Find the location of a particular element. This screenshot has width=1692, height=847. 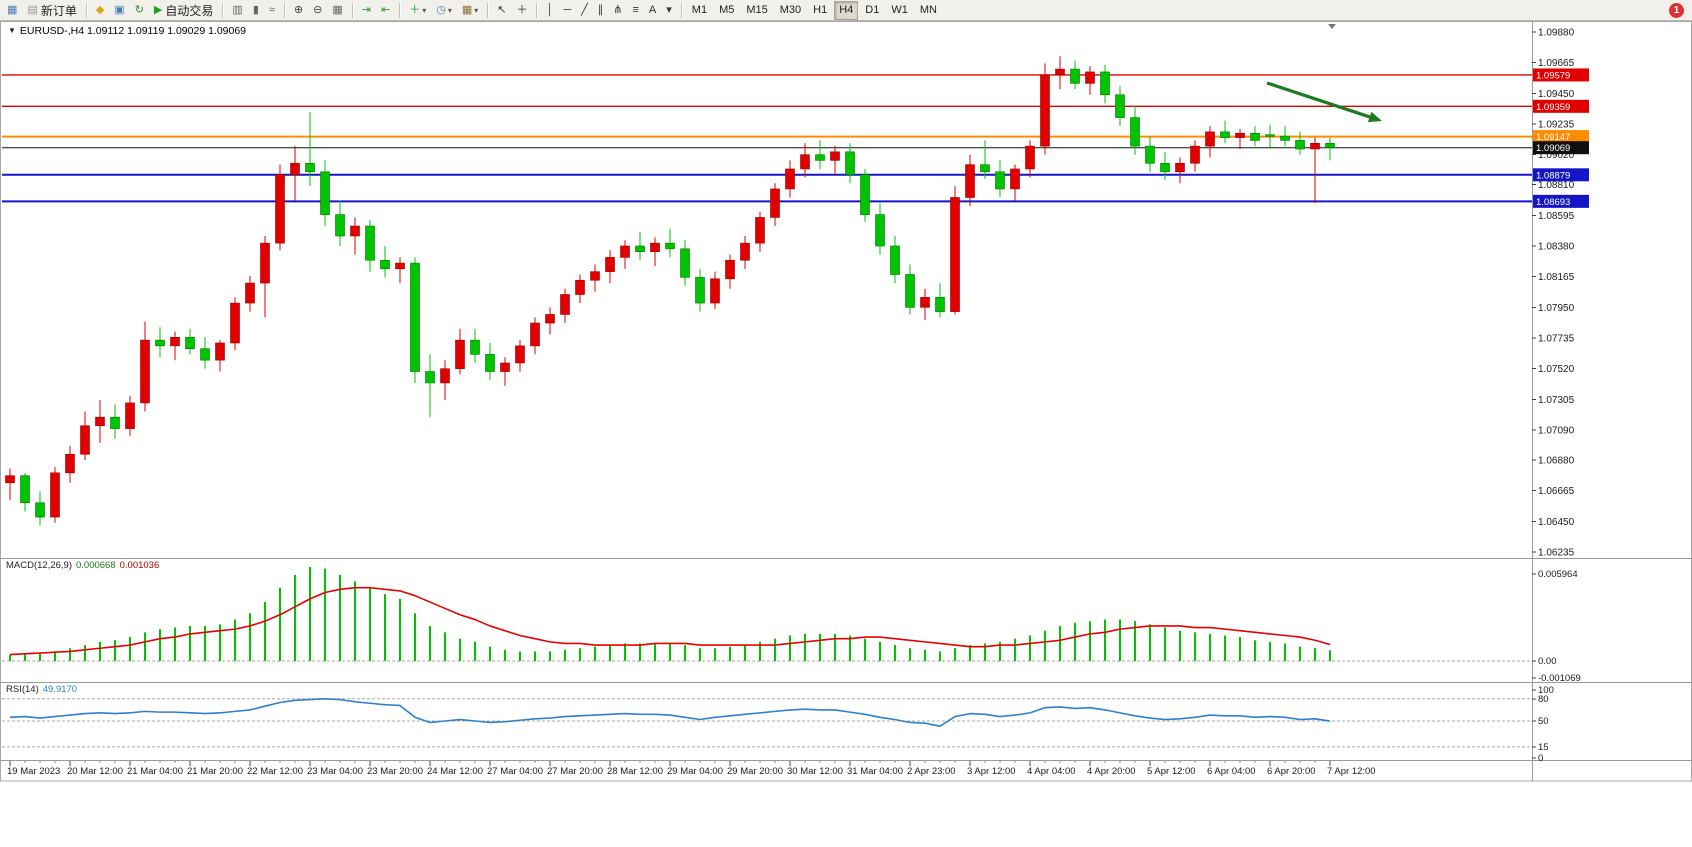

timeframe-m30-button: M30 is located at coordinates (790, 10).